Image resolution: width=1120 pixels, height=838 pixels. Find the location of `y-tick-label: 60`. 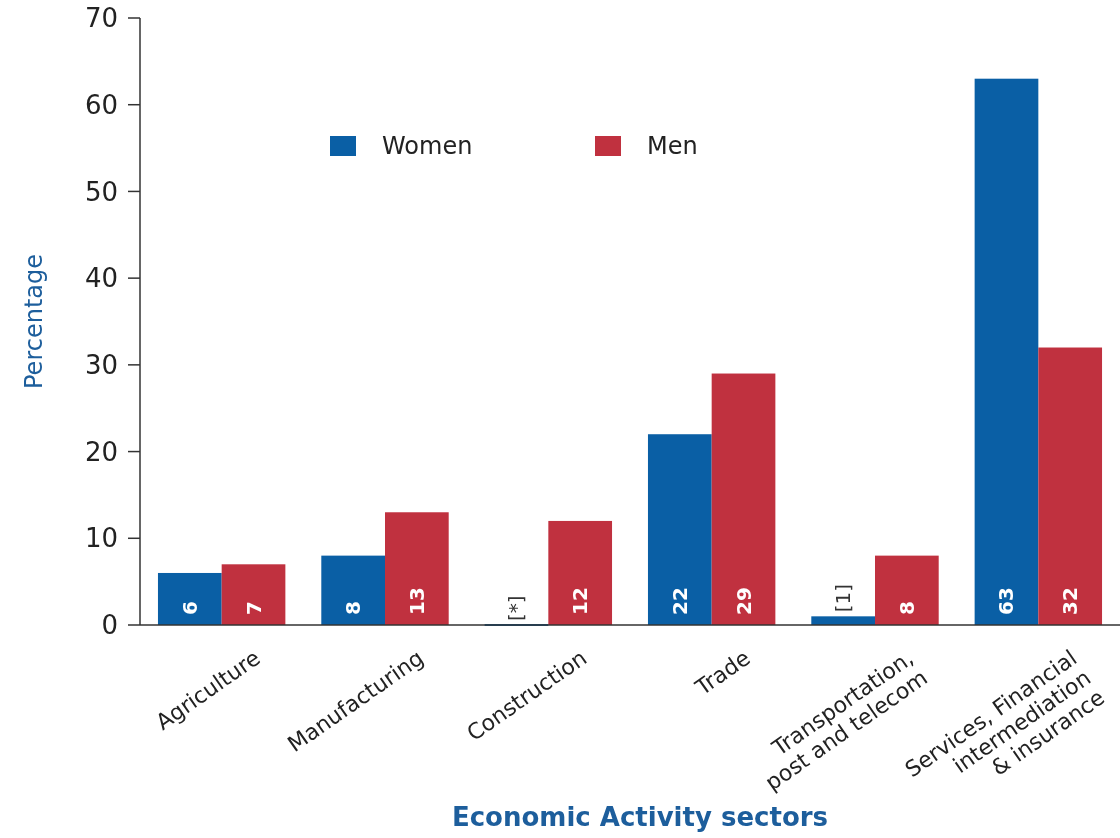

y-tick-label: 60 is located at coordinates (101, 104).